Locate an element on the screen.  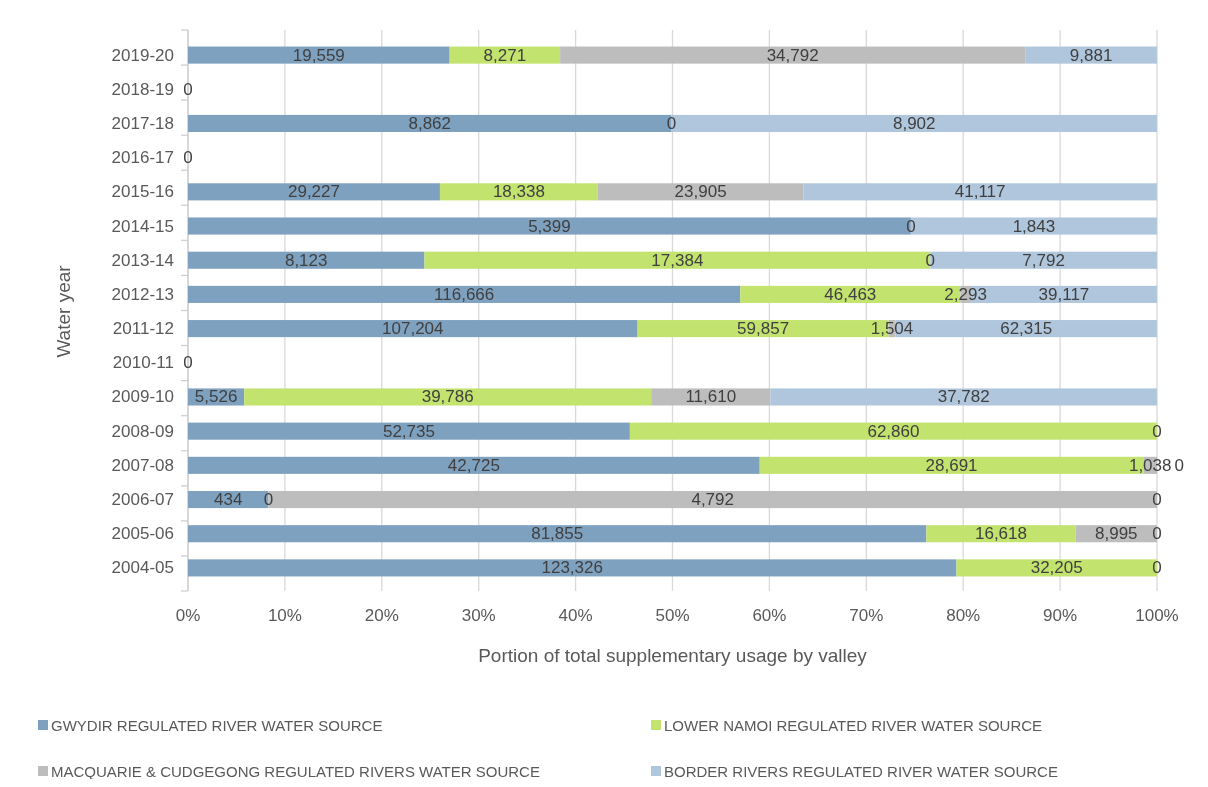
annotation: 1,843 is located at coordinates (1034, 226).